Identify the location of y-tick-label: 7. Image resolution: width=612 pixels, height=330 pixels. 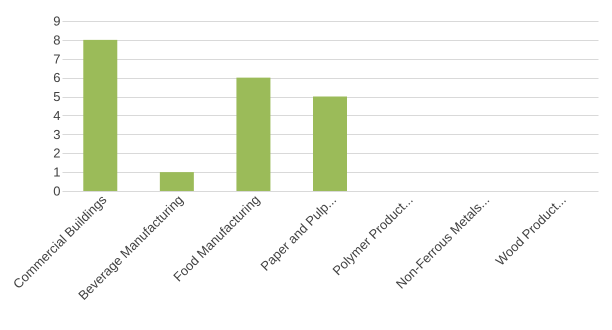
(56, 58).